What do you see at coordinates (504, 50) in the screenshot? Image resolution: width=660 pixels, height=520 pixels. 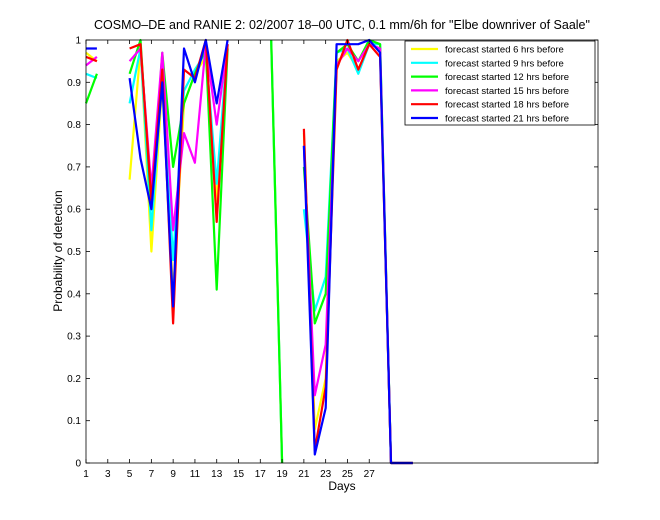 I see `legend-label-1: forecast started 6 hrs before` at bounding box center [504, 50].